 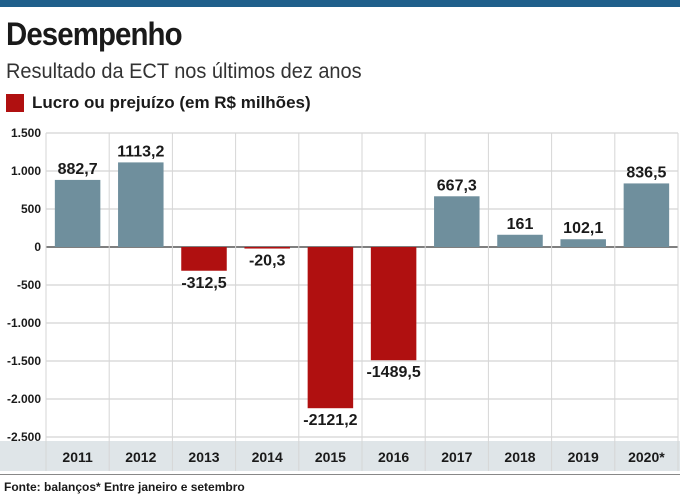 I want to click on y-tick-label: -2.500, so click(x=24, y=437).